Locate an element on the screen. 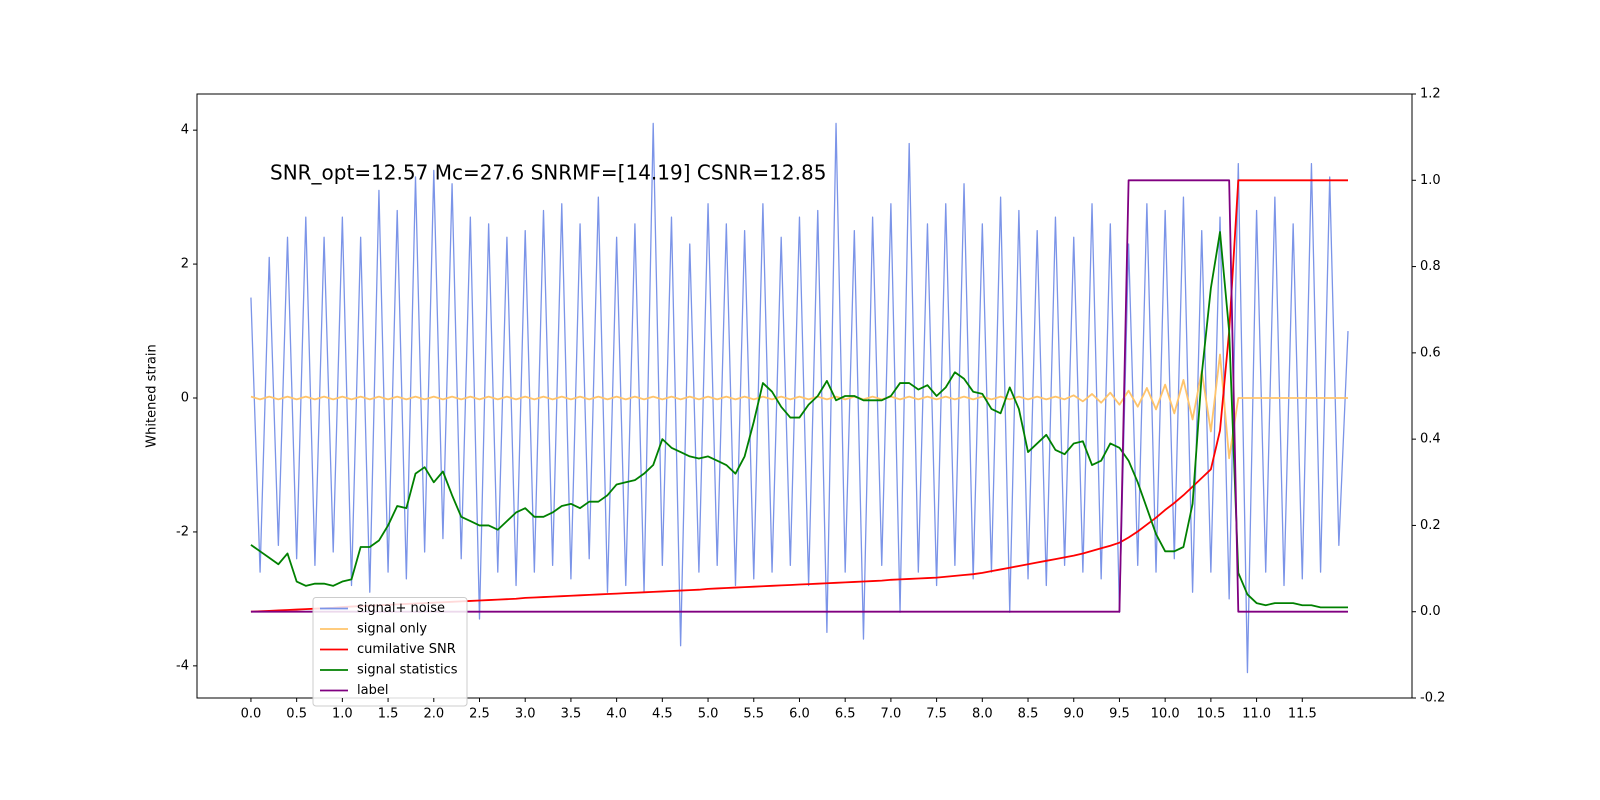 The height and width of the screenshot is (800, 1600). y-tick-label: 4 is located at coordinates (185, 130).